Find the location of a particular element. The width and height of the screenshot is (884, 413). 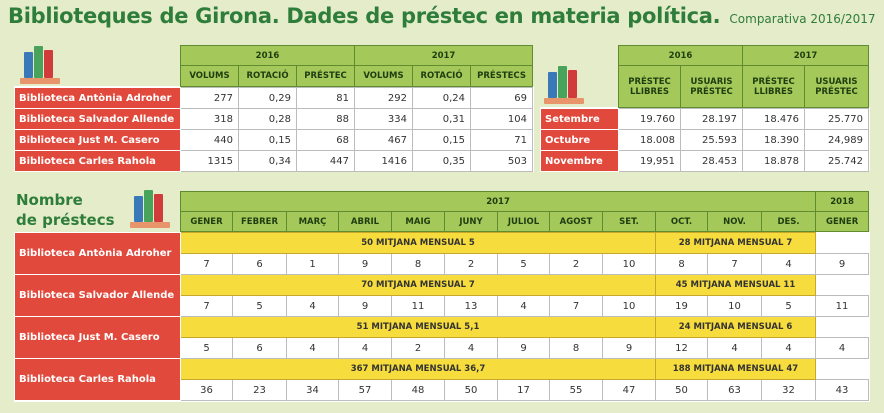

table-cell: 34 is located at coordinates (312, 390).